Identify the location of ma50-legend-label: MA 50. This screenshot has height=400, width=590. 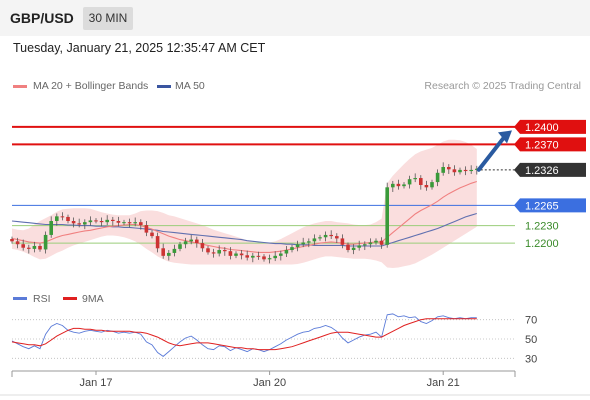
(190, 86).